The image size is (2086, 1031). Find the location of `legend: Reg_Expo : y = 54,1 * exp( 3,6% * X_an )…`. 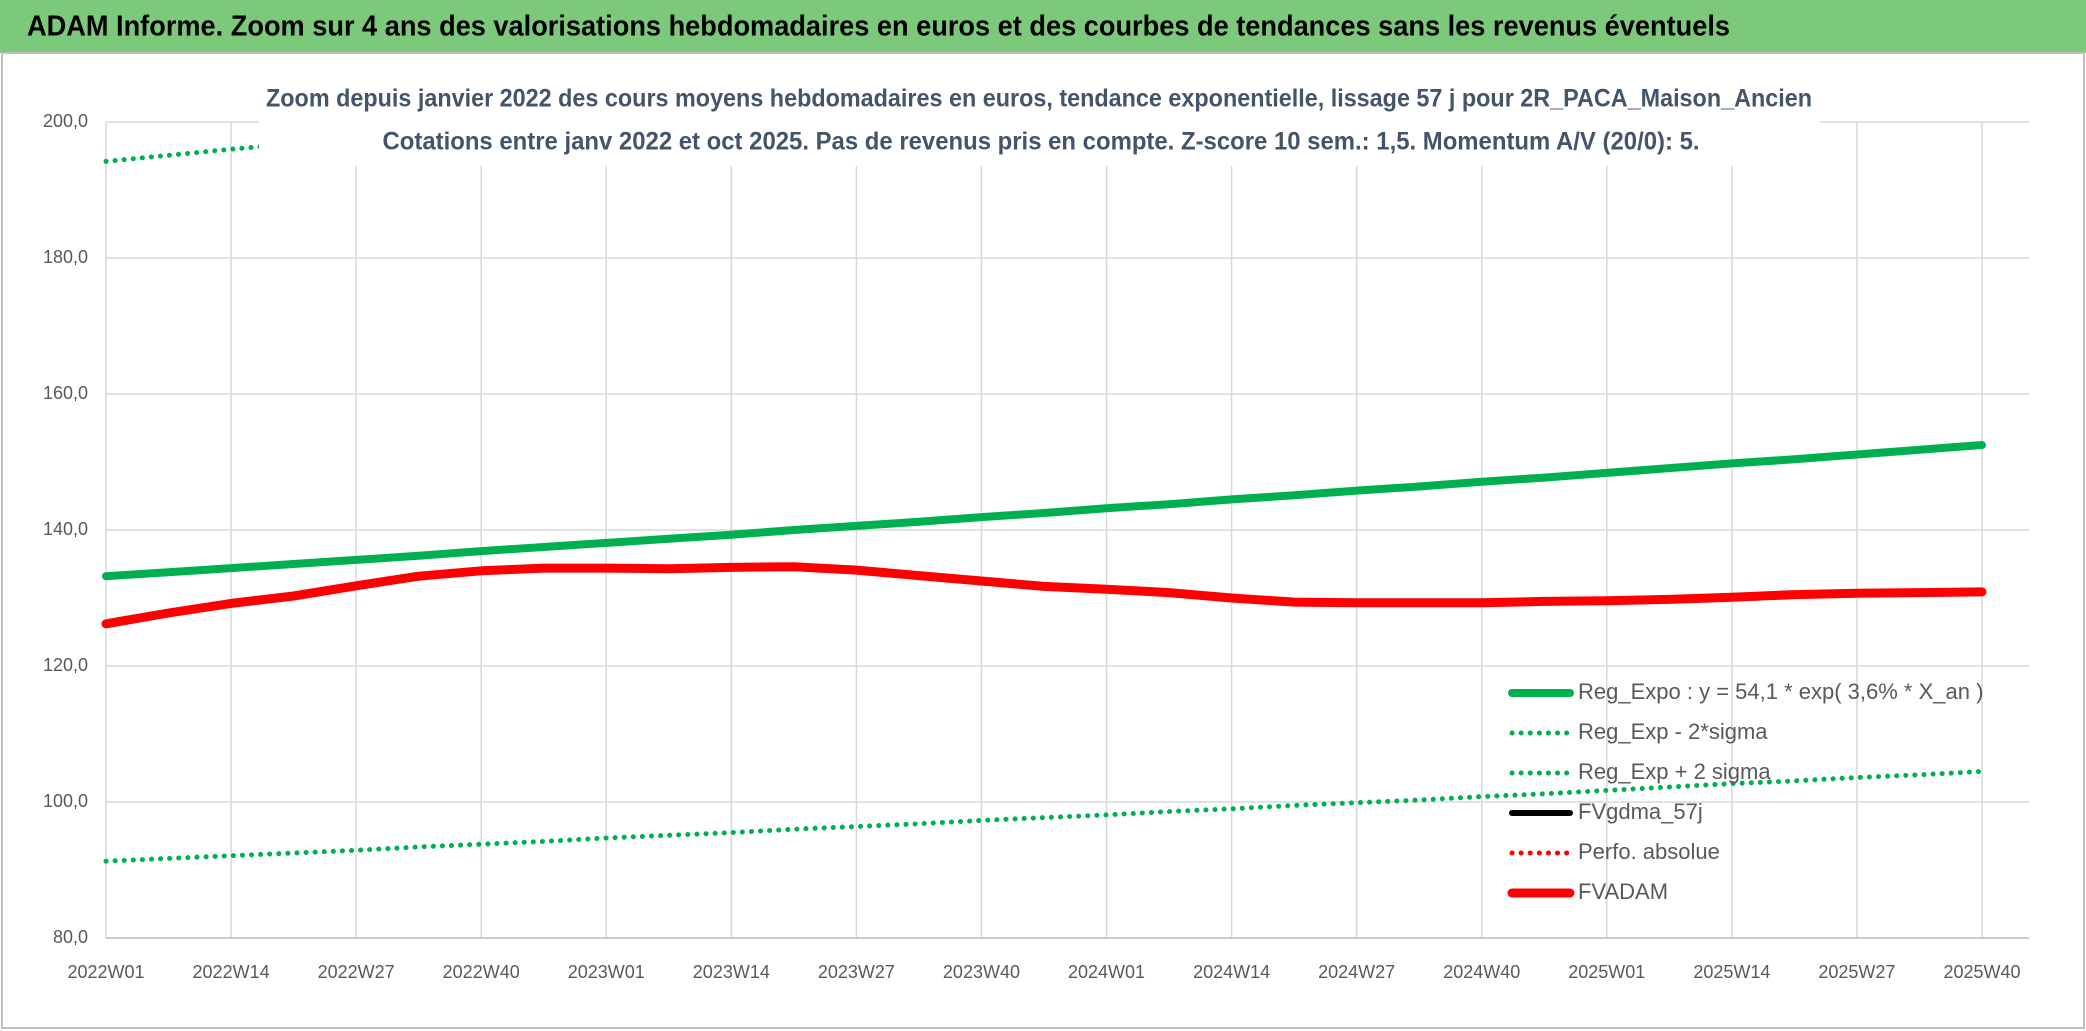

legend: Reg_Expo : y = 54,1 * exp( 3,6% * X_an )… is located at coordinates (1745, 791).